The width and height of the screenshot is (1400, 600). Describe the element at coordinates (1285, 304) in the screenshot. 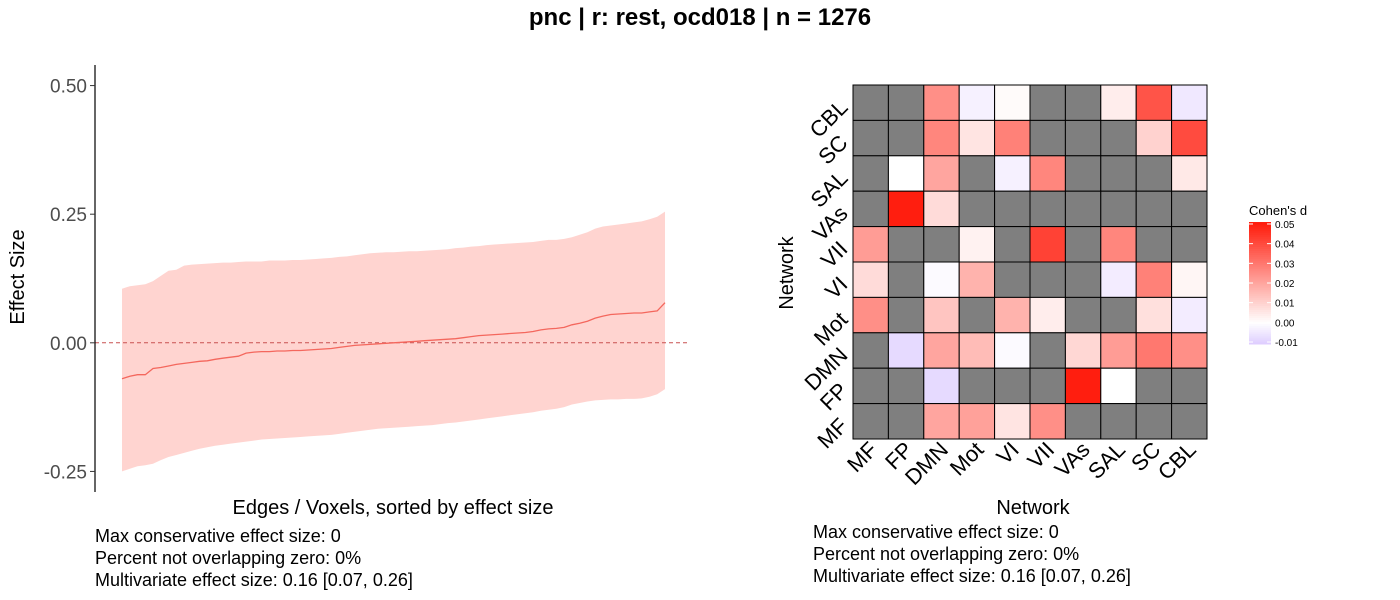

I see `colorbar-tick-label: 0.01` at that location.